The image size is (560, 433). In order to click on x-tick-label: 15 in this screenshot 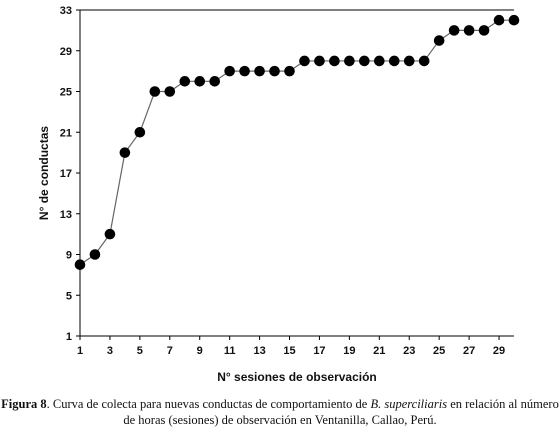, I will do `click(289, 351)`.